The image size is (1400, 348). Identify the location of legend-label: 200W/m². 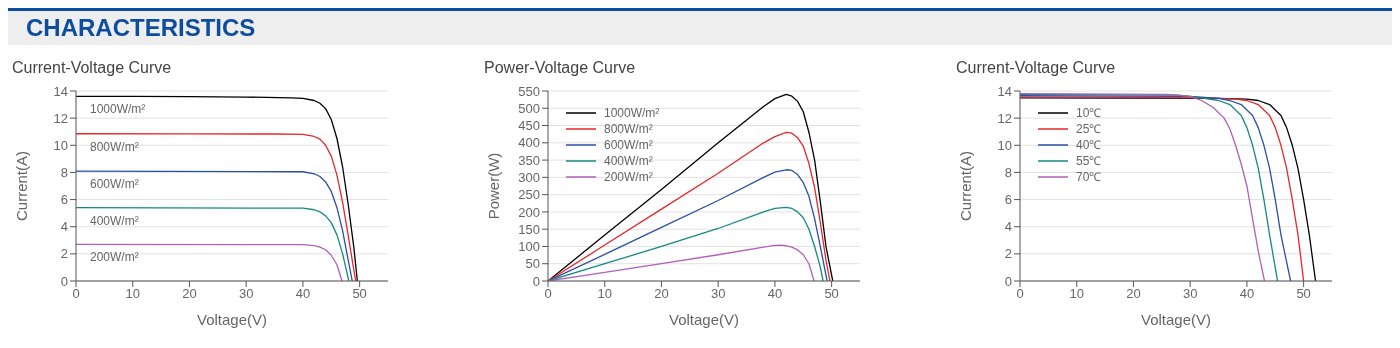
(628, 177).